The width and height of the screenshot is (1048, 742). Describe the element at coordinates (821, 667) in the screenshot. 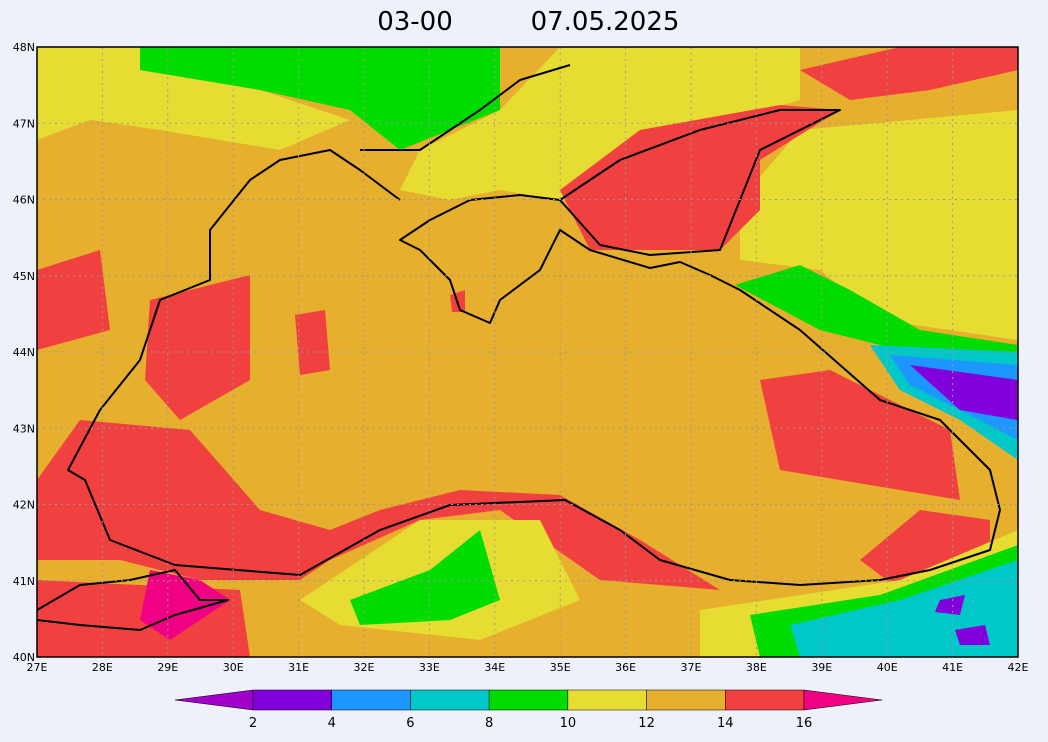

I see `lon-label: 39E` at that location.